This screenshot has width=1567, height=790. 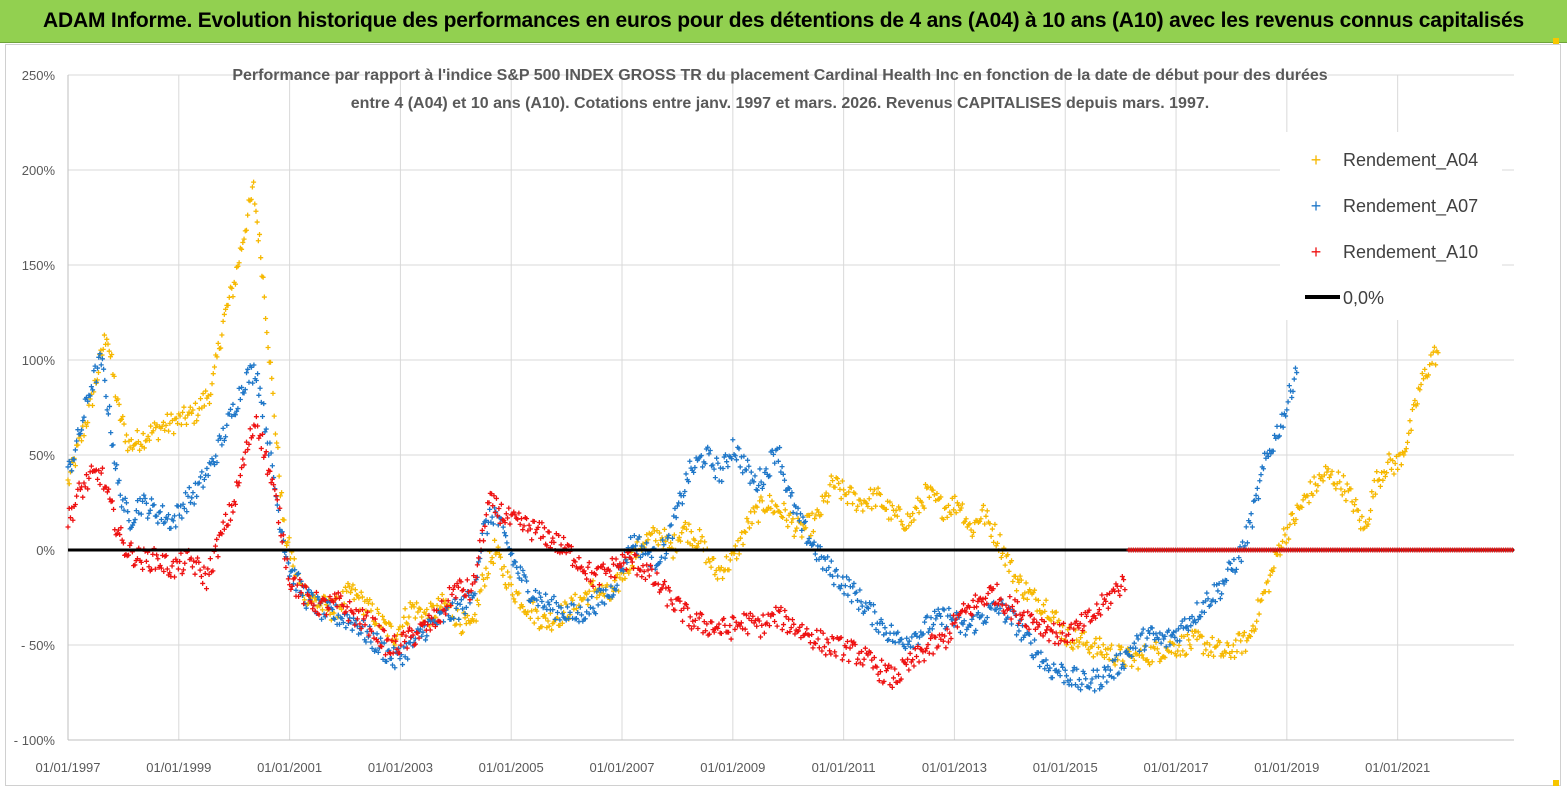 What do you see at coordinates (1556, 41) in the screenshot?
I see `resize-handle-top-right` at bounding box center [1556, 41].